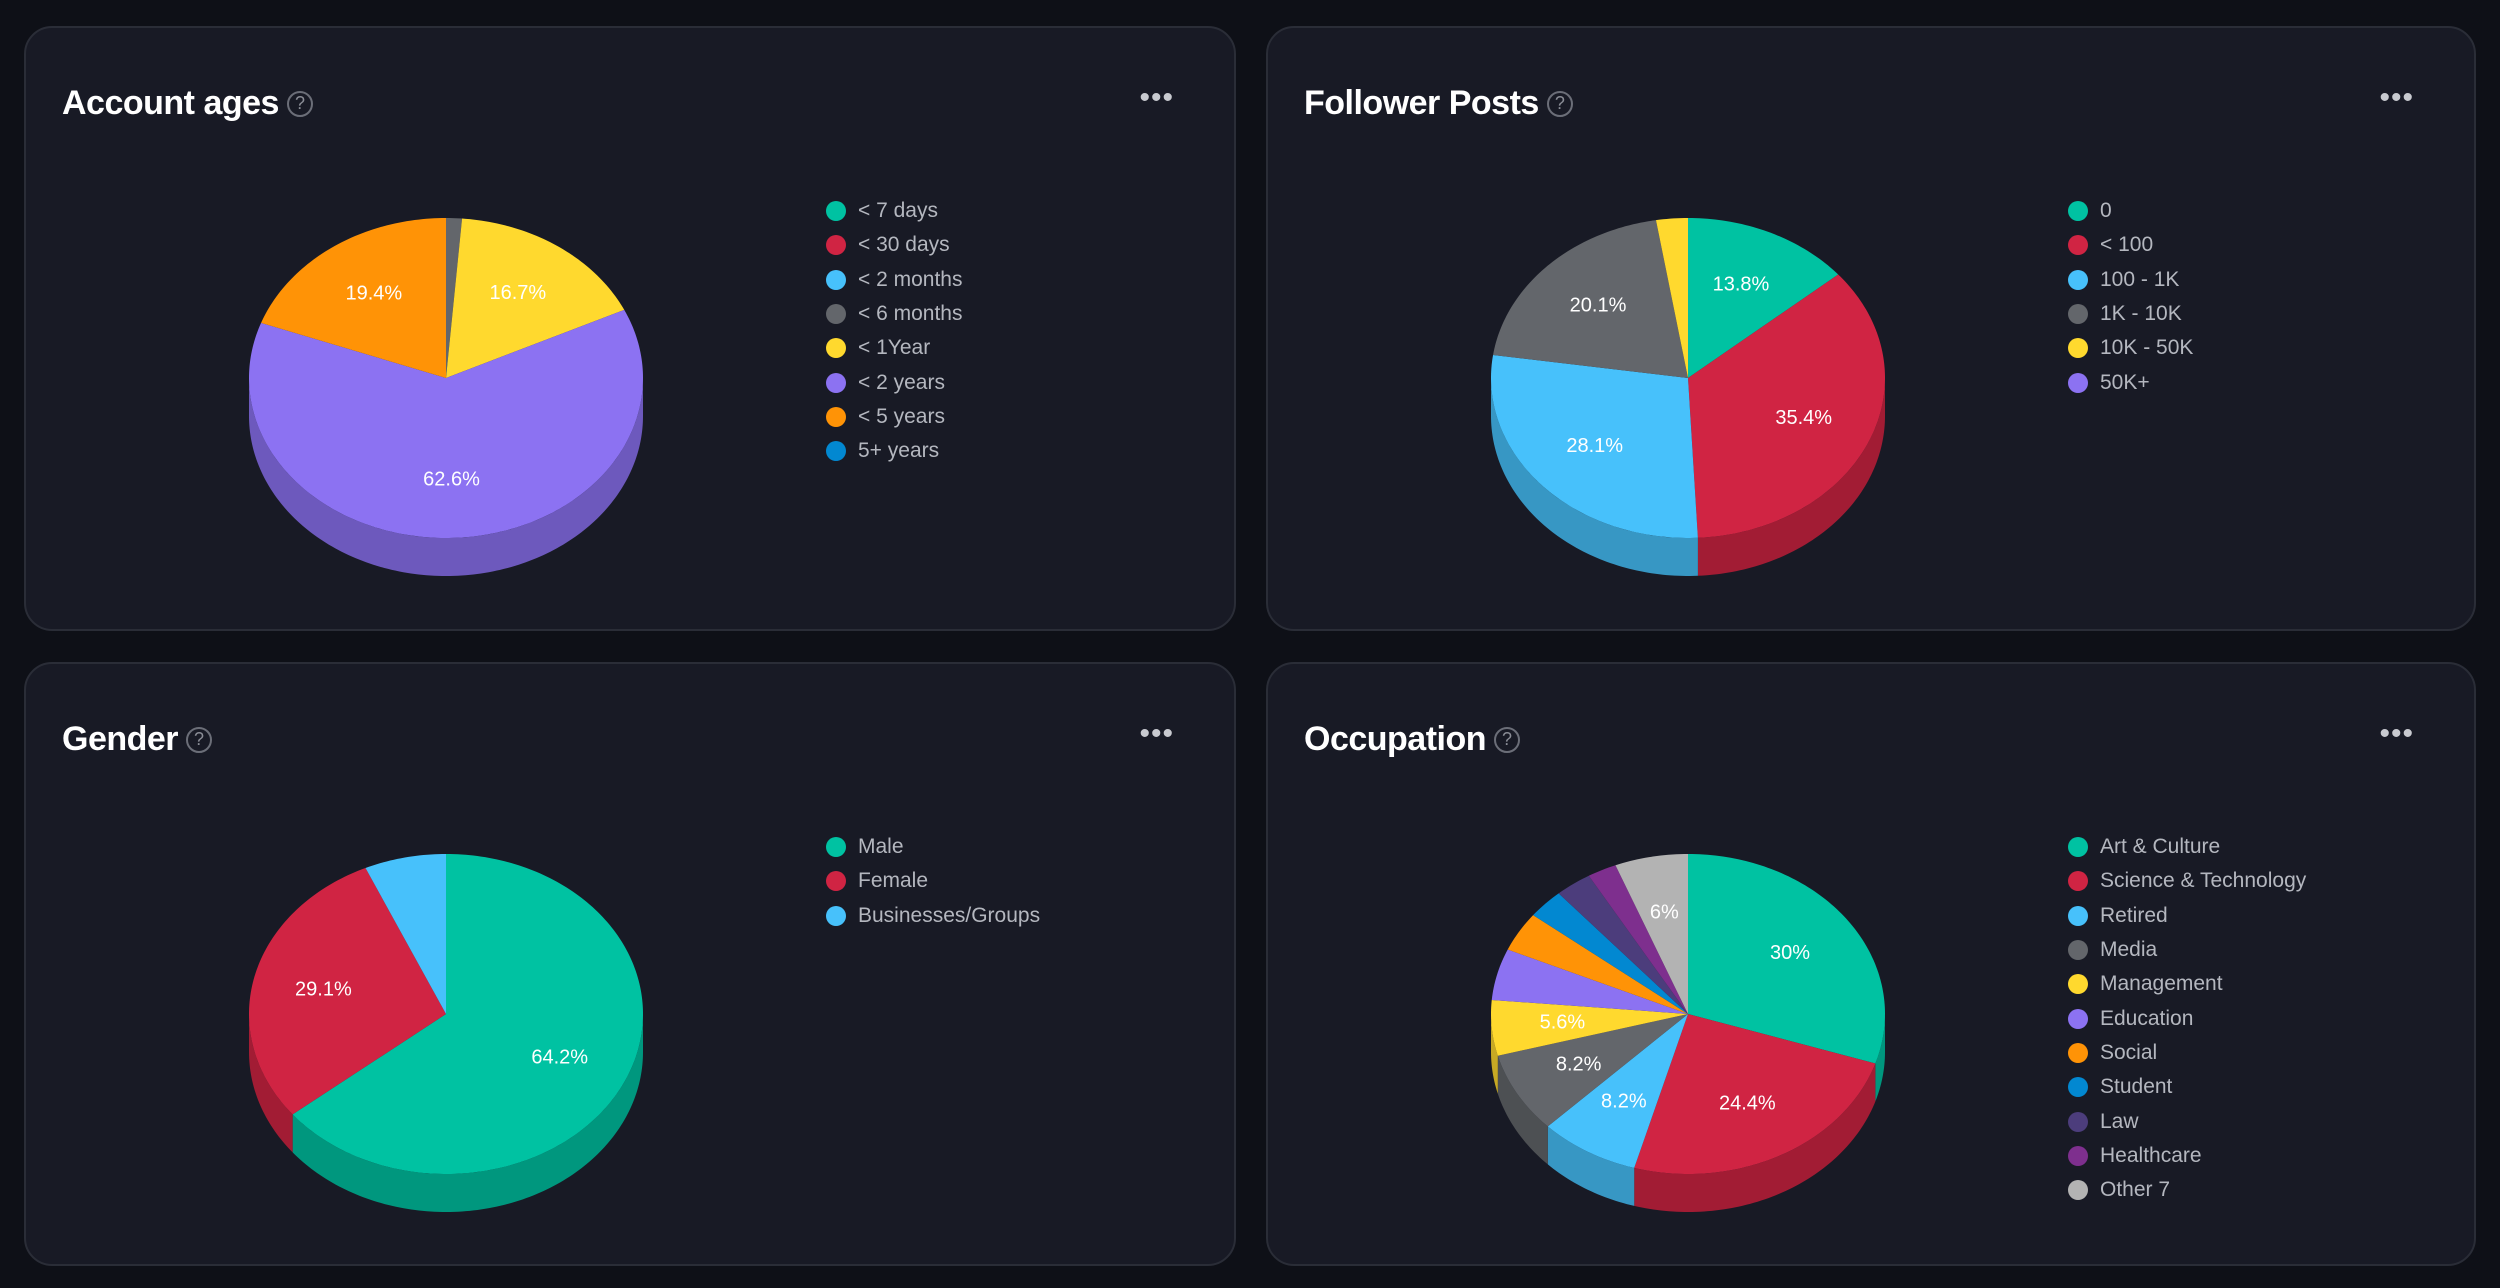 Image resolution: width=2500 pixels, height=1288 pixels. I want to click on legend-label: Science & Technology, so click(2203, 881).